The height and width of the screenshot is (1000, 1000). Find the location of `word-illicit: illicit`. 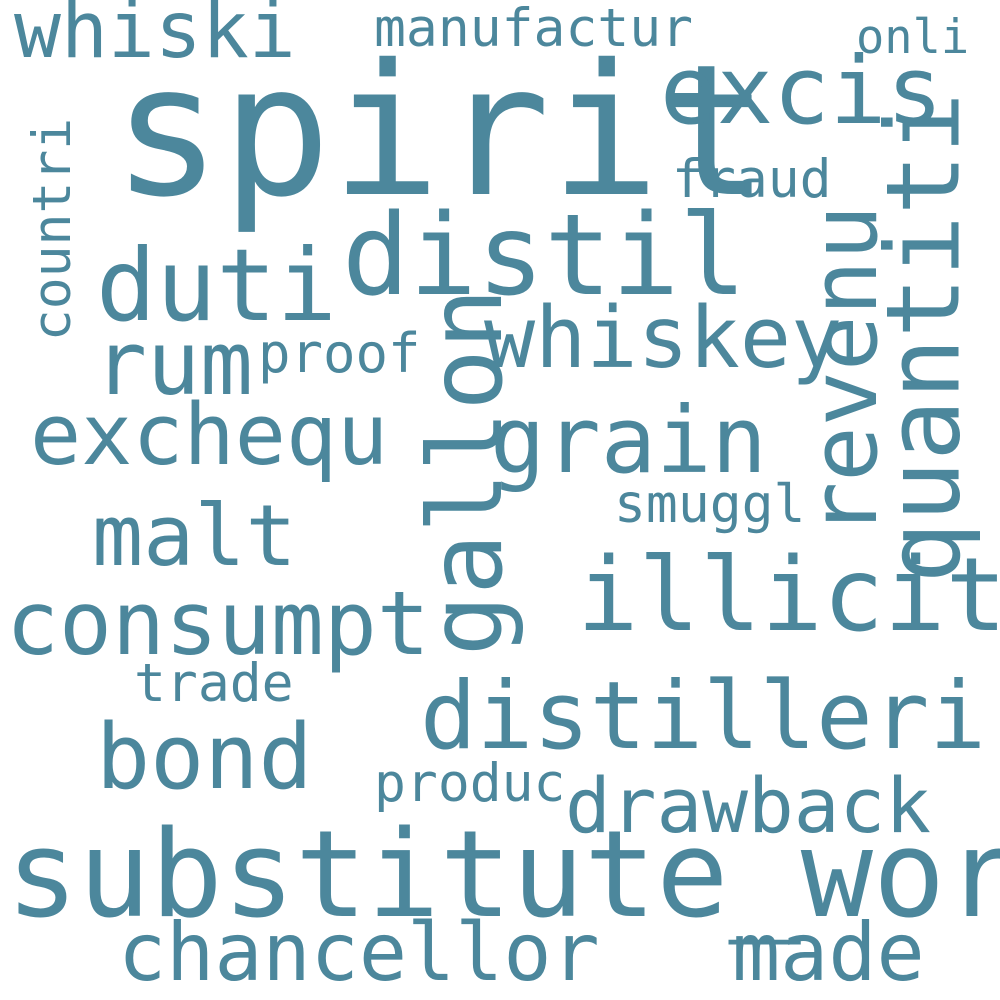

word-illicit: illicit is located at coordinates (788, 595).